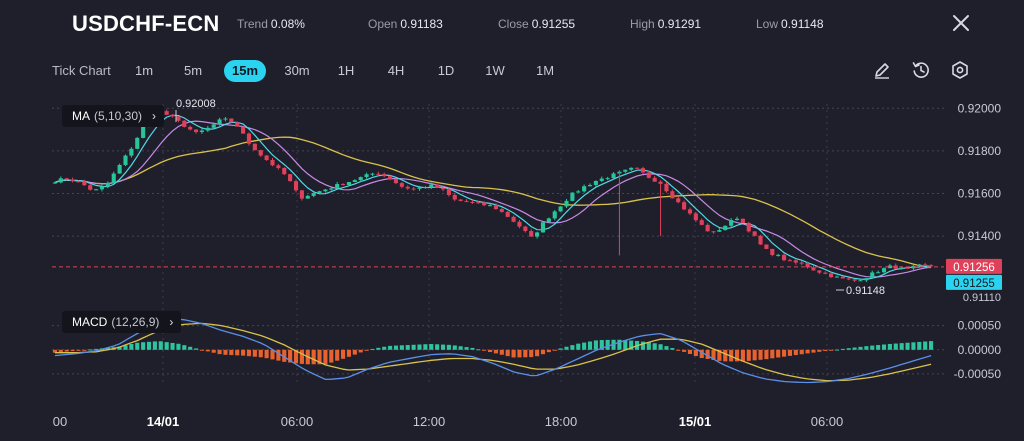 This screenshot has width=1024, height=441. I want to click on pencil-icon, so click(882, 70).